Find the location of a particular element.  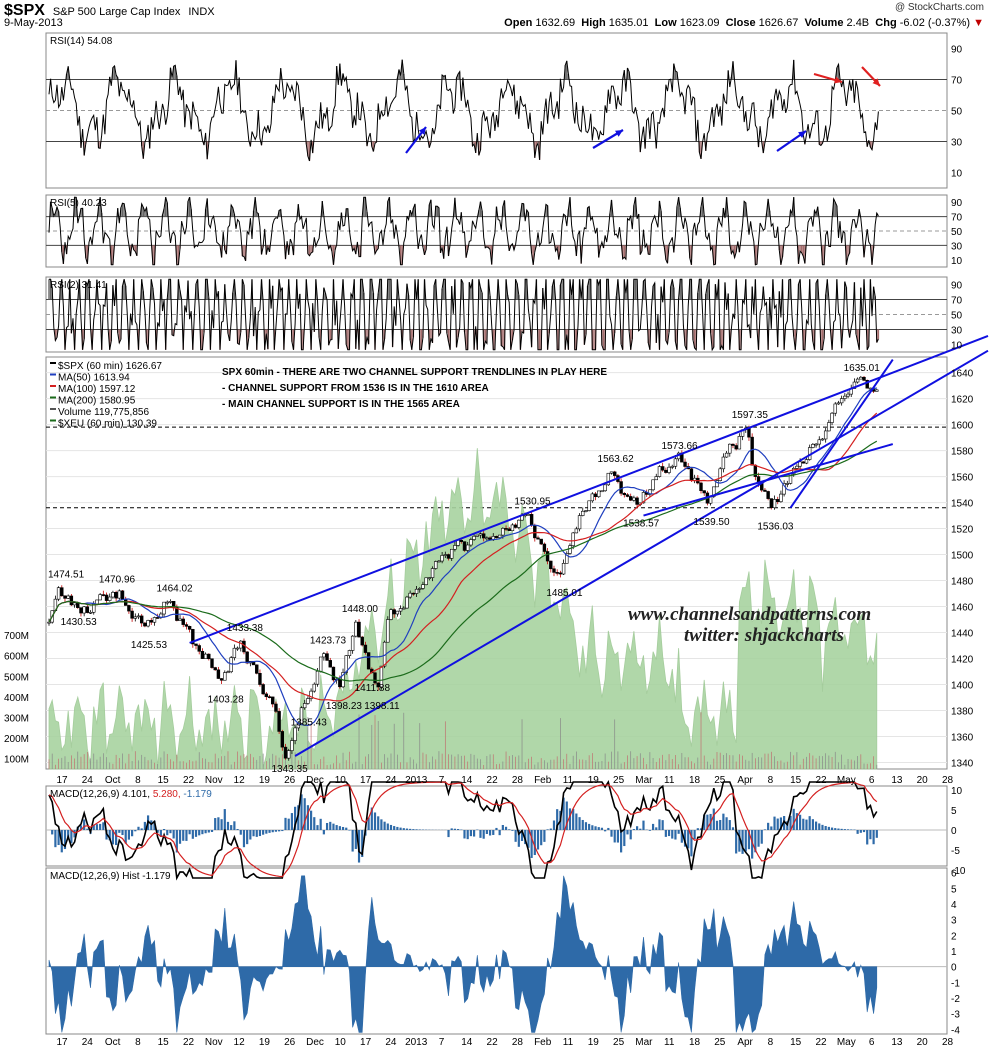

hist-label: MACD(12,26,9) Hist -1.179 is located at coordinates (110, 876).